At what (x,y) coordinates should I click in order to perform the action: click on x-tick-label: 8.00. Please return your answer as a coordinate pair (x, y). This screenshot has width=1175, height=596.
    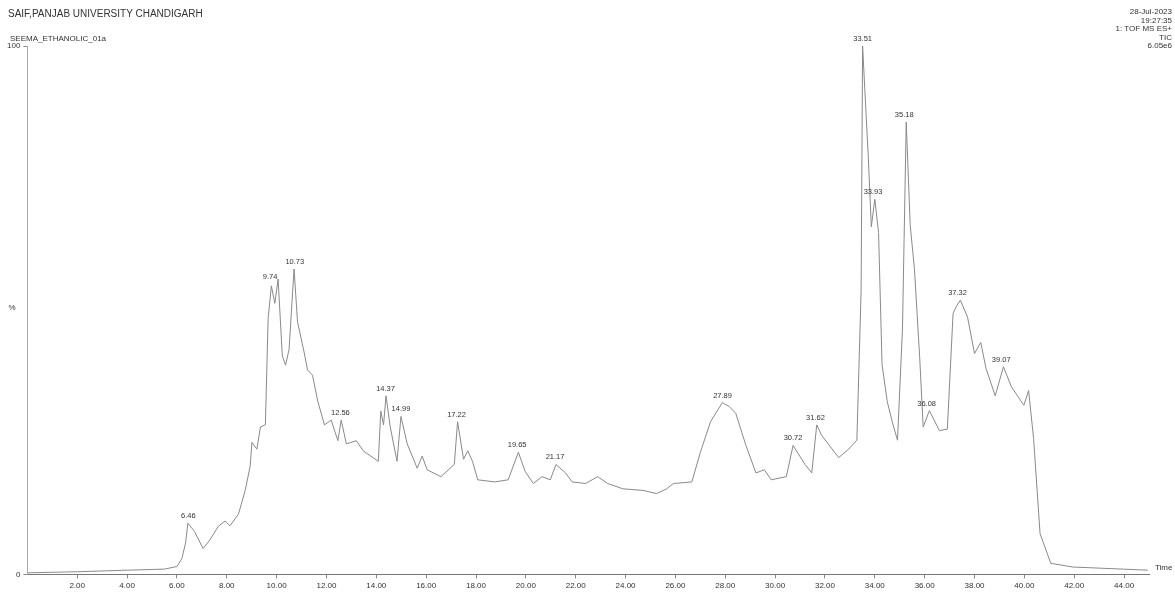
    Looking at the image, I should click on (227, 586).